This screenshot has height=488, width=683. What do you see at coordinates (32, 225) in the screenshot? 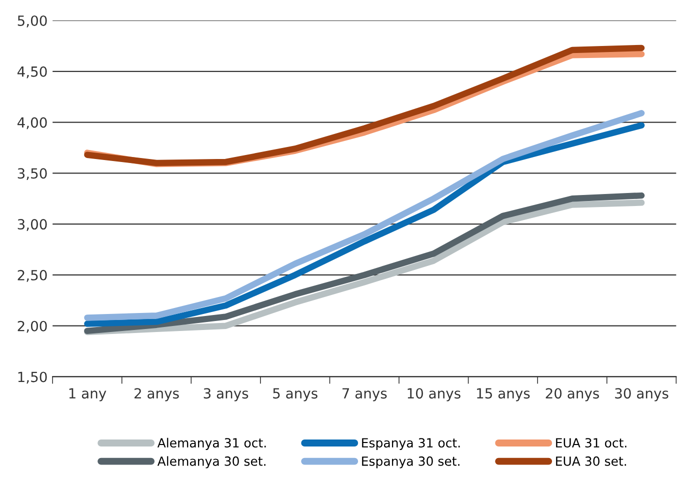
I see `y-tick-label: 3,00` at bounding box center [32, 225].